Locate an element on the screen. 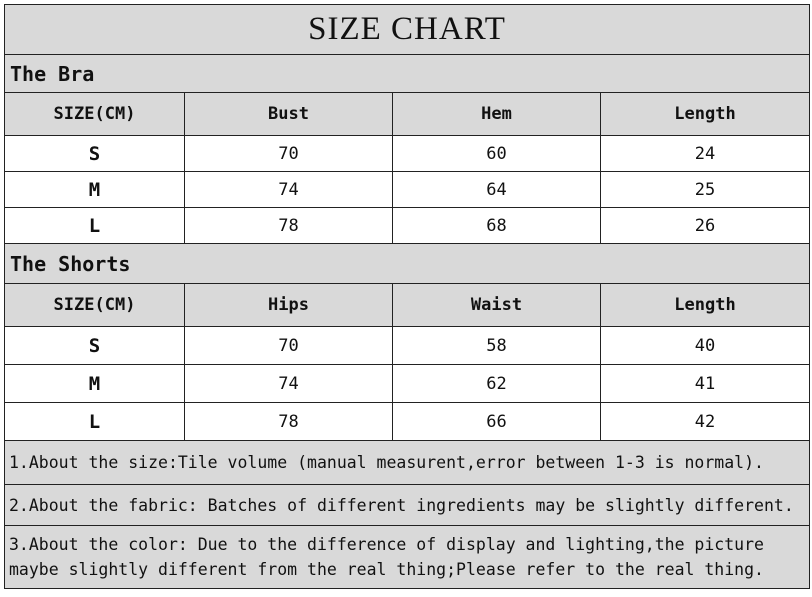 Image resolution: width=812 pixels, height=597 pixels. table-row: S 70 58 40 is located at coordinates (407, 345).